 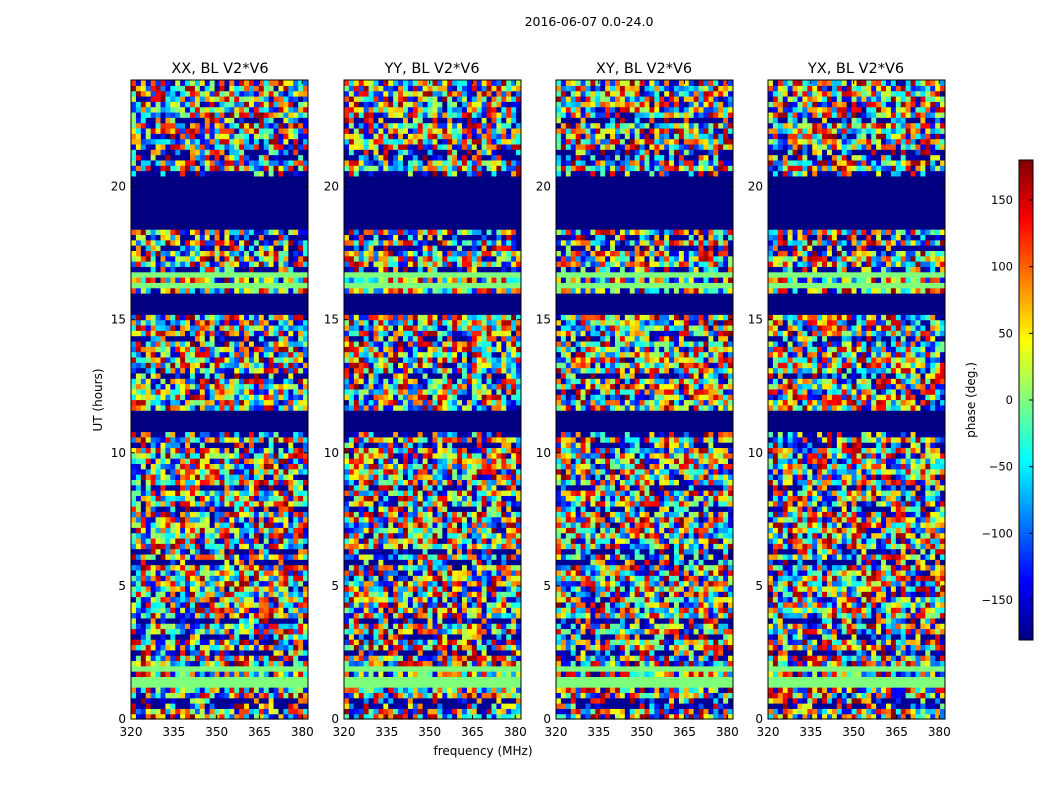 I want to click on panel-title: XY, BL V2*V6, so click(x=644, y=69).